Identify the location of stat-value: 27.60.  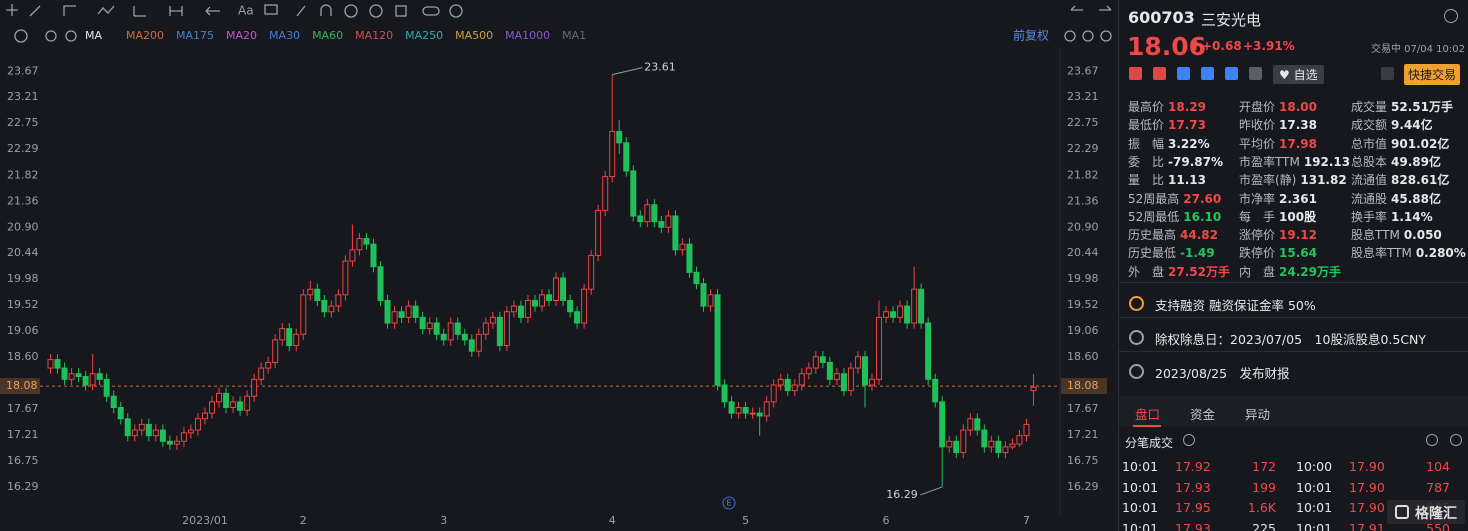
(1202, 198).